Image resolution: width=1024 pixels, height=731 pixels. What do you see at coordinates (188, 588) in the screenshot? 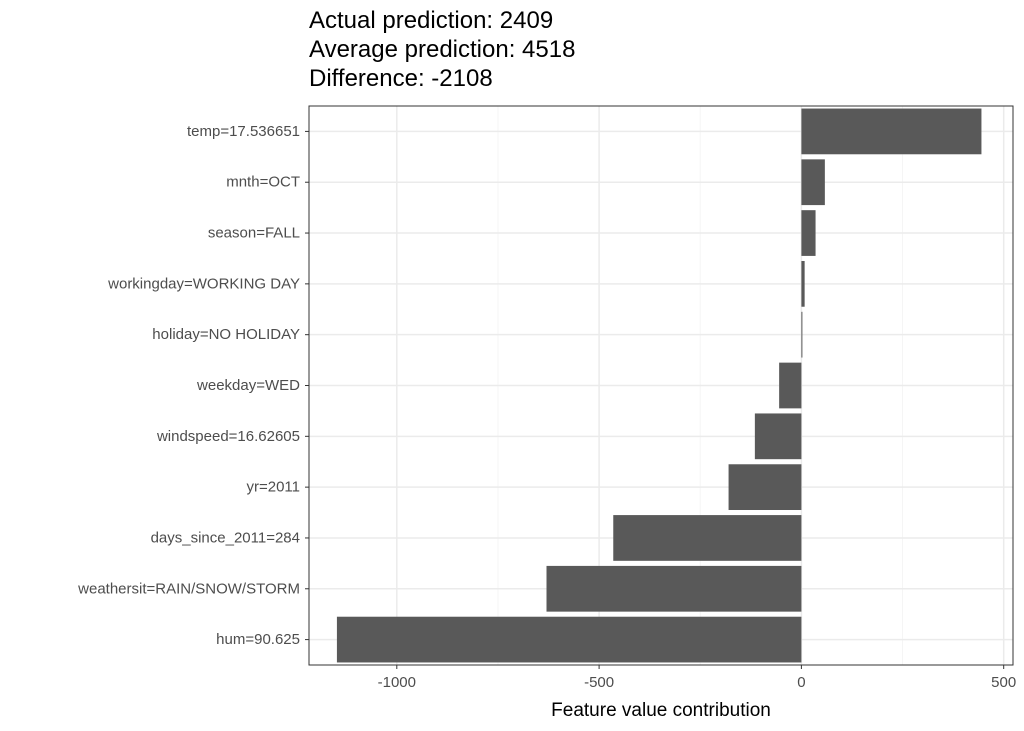
I see `y-tick-label: weathersit=RAIN/SNOW/STORM` at bounding box center [188, 588].